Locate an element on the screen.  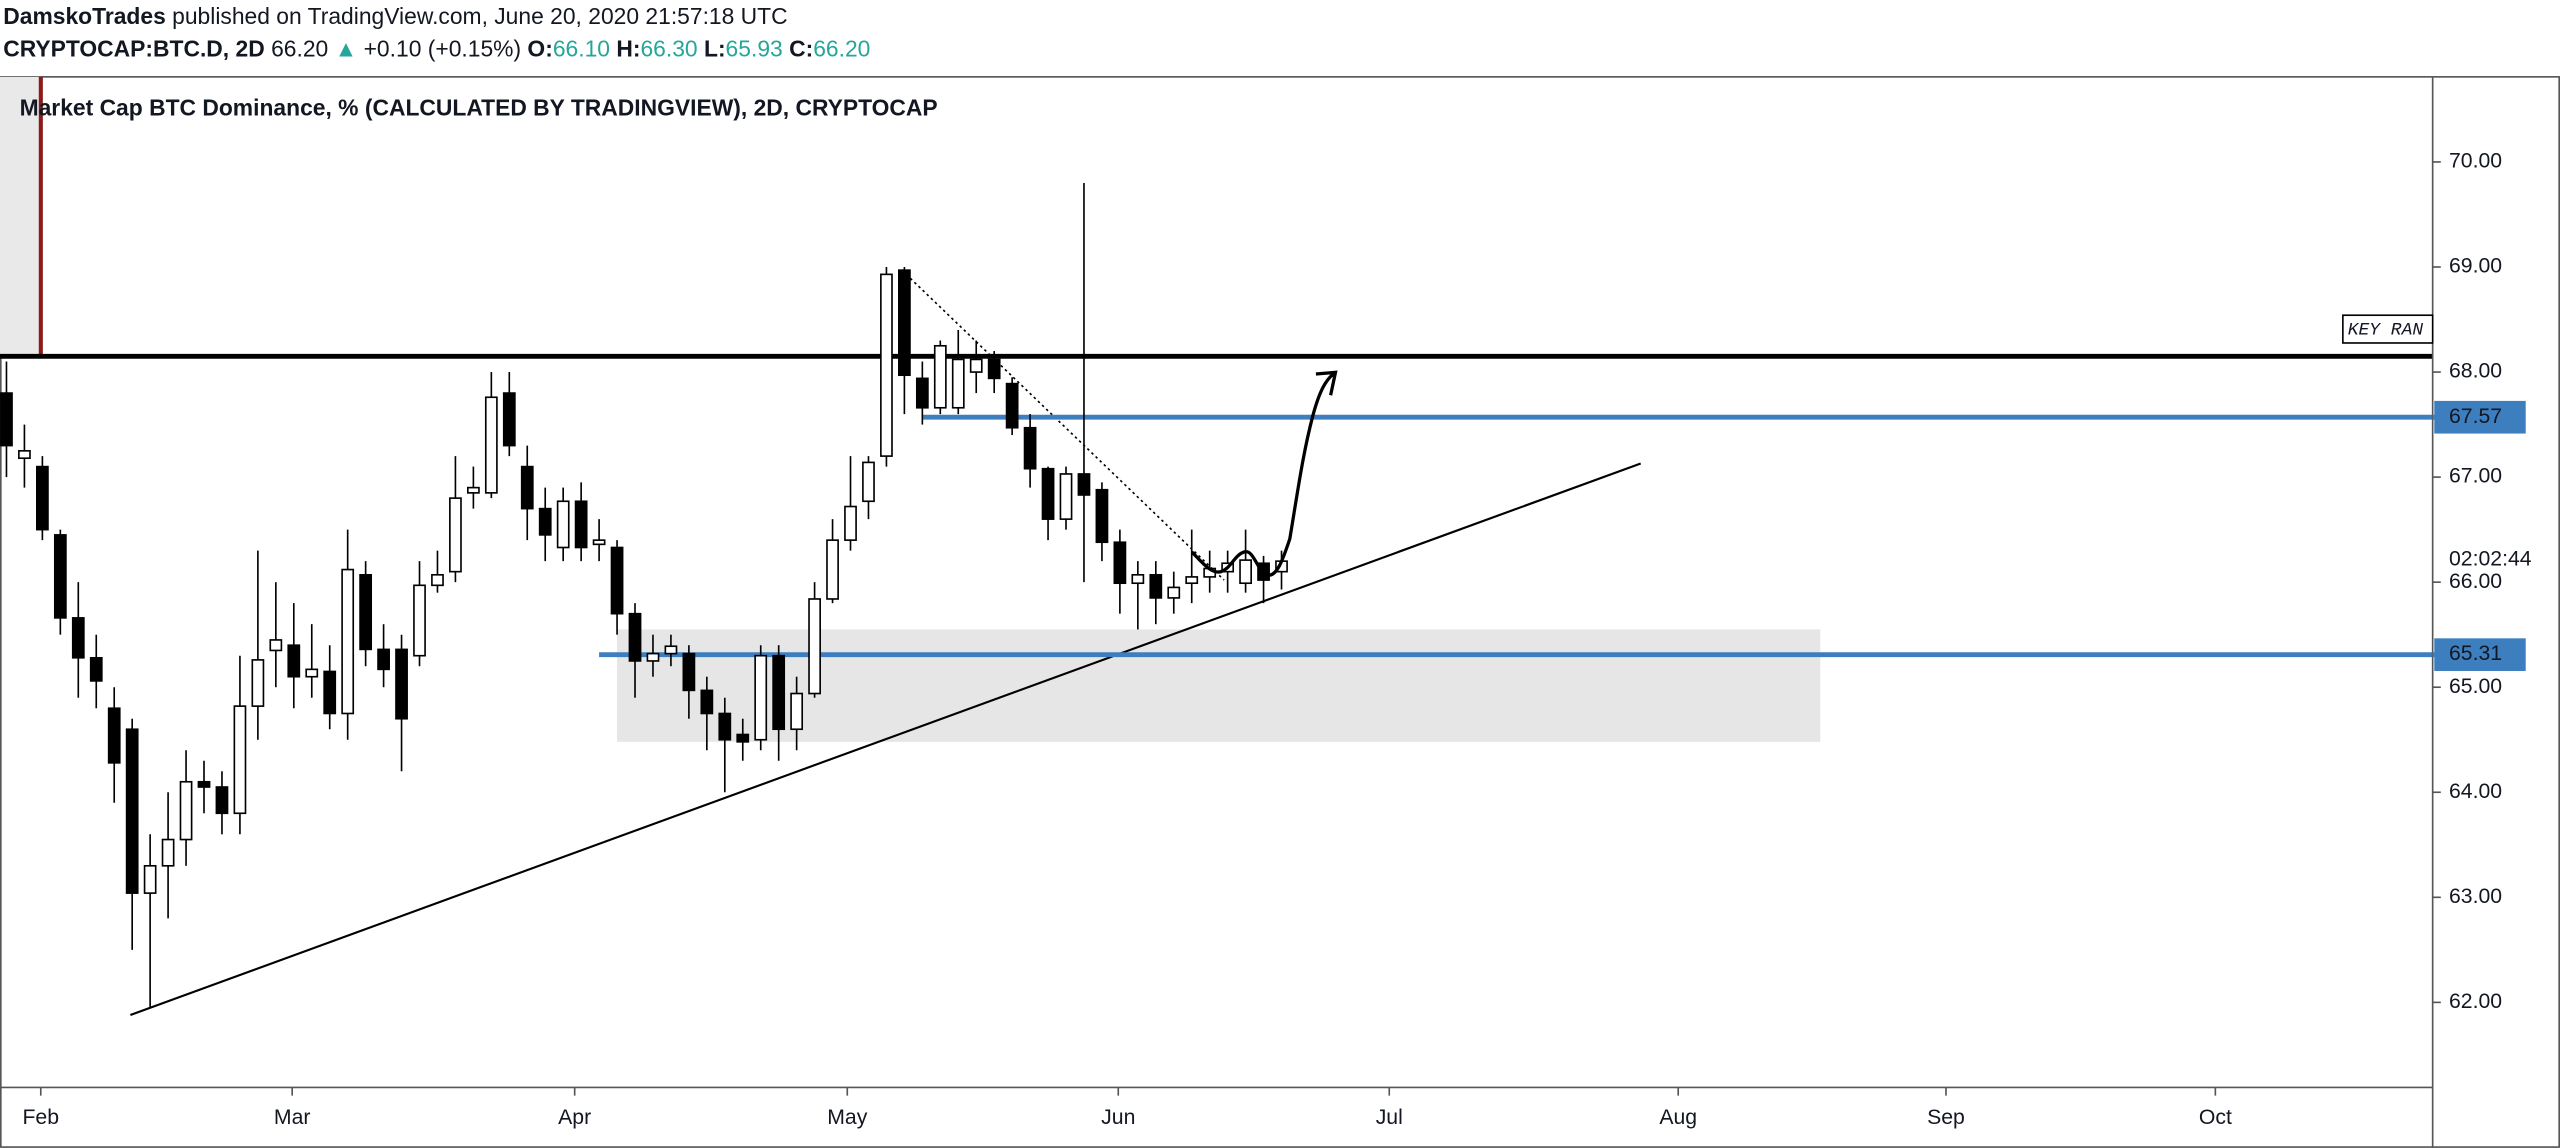
x-tick-label: Oct is located at coordinates (2215, 1117).